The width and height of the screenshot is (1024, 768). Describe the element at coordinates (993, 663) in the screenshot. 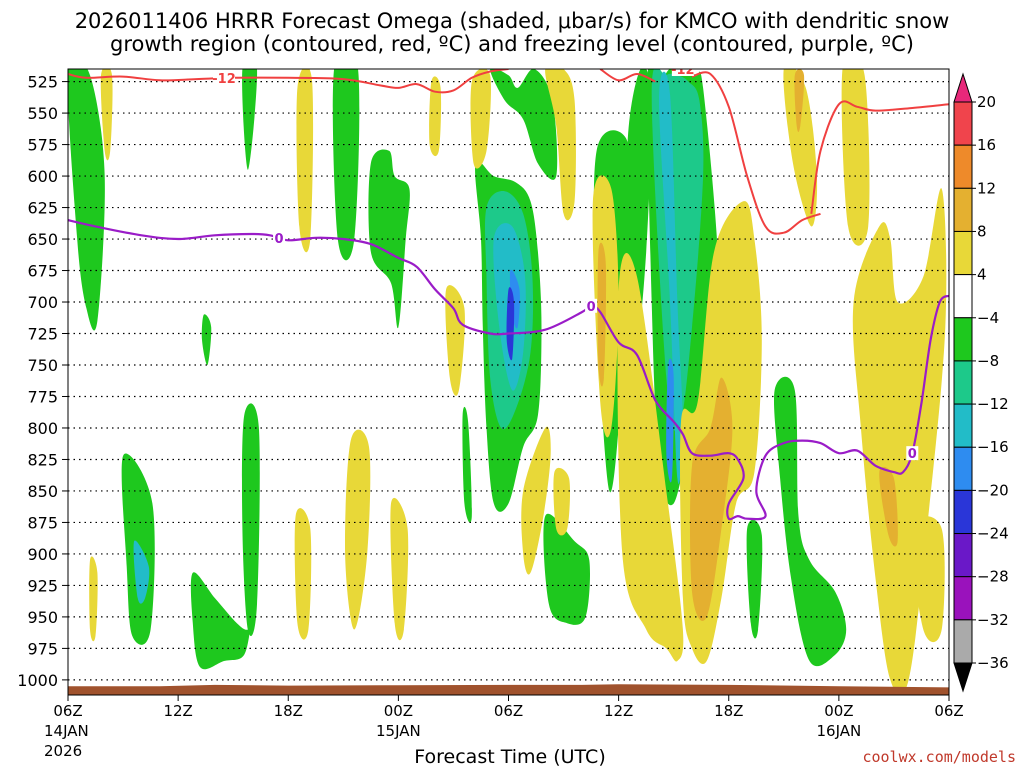

I see `colorbar-label-13: −36` at that location.